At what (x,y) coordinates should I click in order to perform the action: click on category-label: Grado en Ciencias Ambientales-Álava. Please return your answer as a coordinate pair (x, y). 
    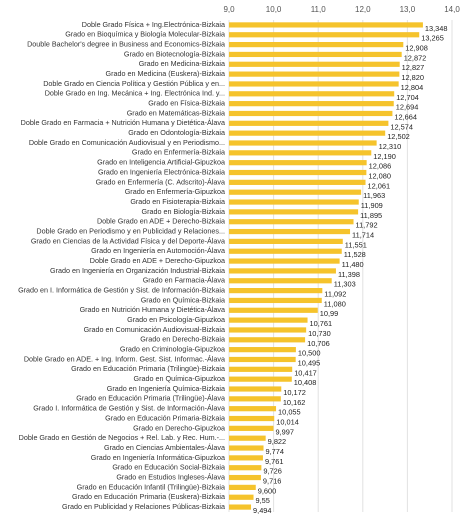
    Looking at the image, I should click on (164, 447).